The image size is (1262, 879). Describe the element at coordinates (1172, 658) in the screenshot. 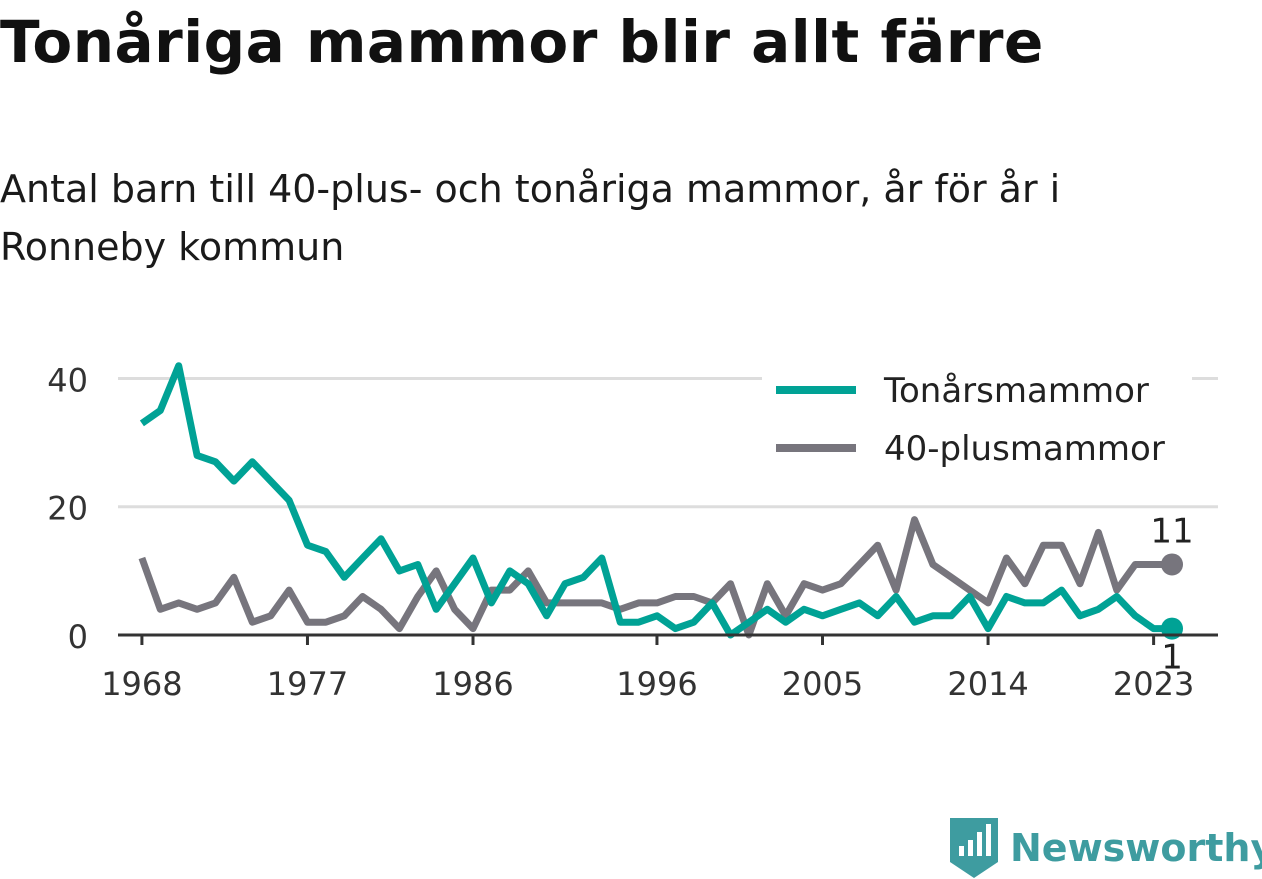

I see `series-end-label: 1` at that location.